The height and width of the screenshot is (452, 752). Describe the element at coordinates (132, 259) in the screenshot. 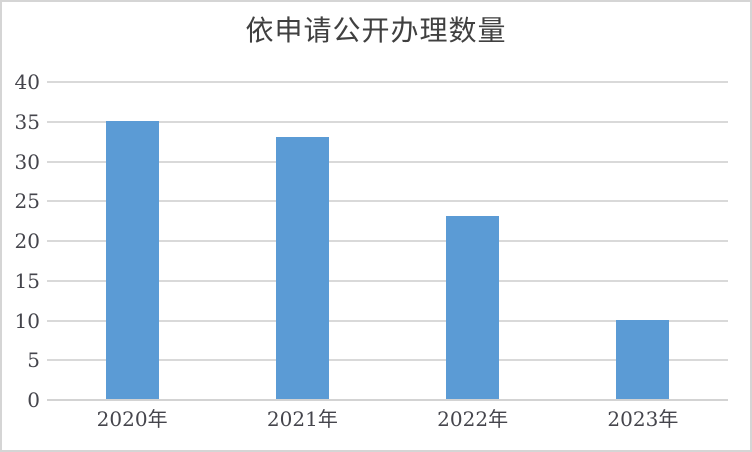

I see `bar-2020年` at that location.